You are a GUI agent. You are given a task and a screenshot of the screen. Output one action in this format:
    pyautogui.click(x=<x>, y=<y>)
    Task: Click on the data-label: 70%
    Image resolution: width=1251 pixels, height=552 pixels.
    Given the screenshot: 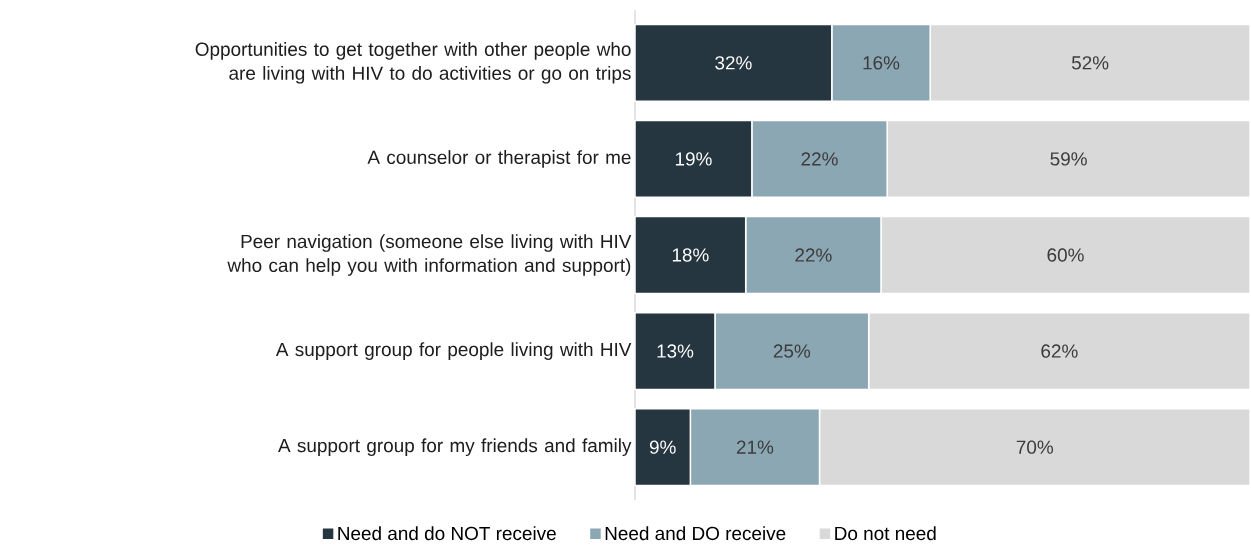 What is the action you would take?
    pyautogui.click(x=1035, y=447)
    